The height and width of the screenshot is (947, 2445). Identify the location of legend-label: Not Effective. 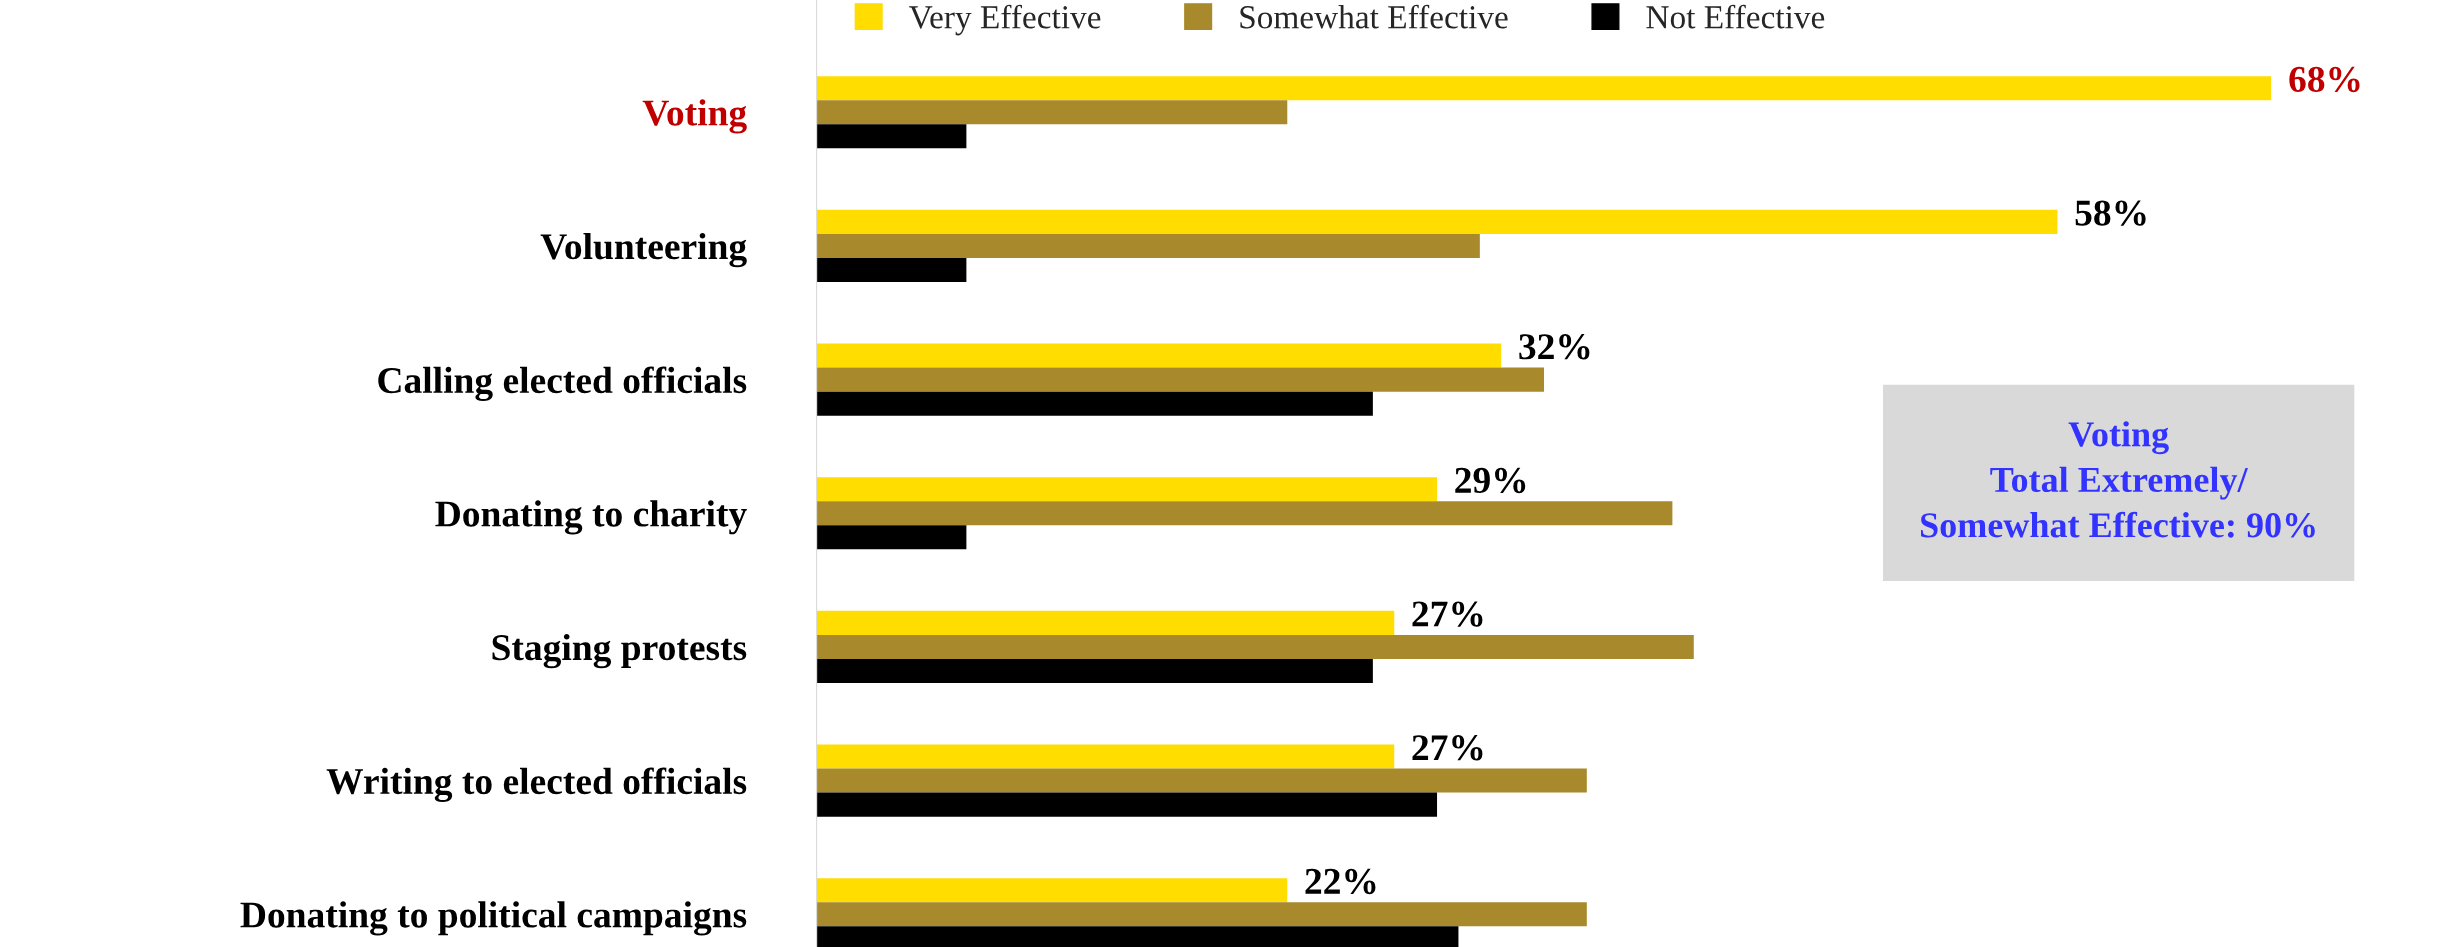
(1735, 16).